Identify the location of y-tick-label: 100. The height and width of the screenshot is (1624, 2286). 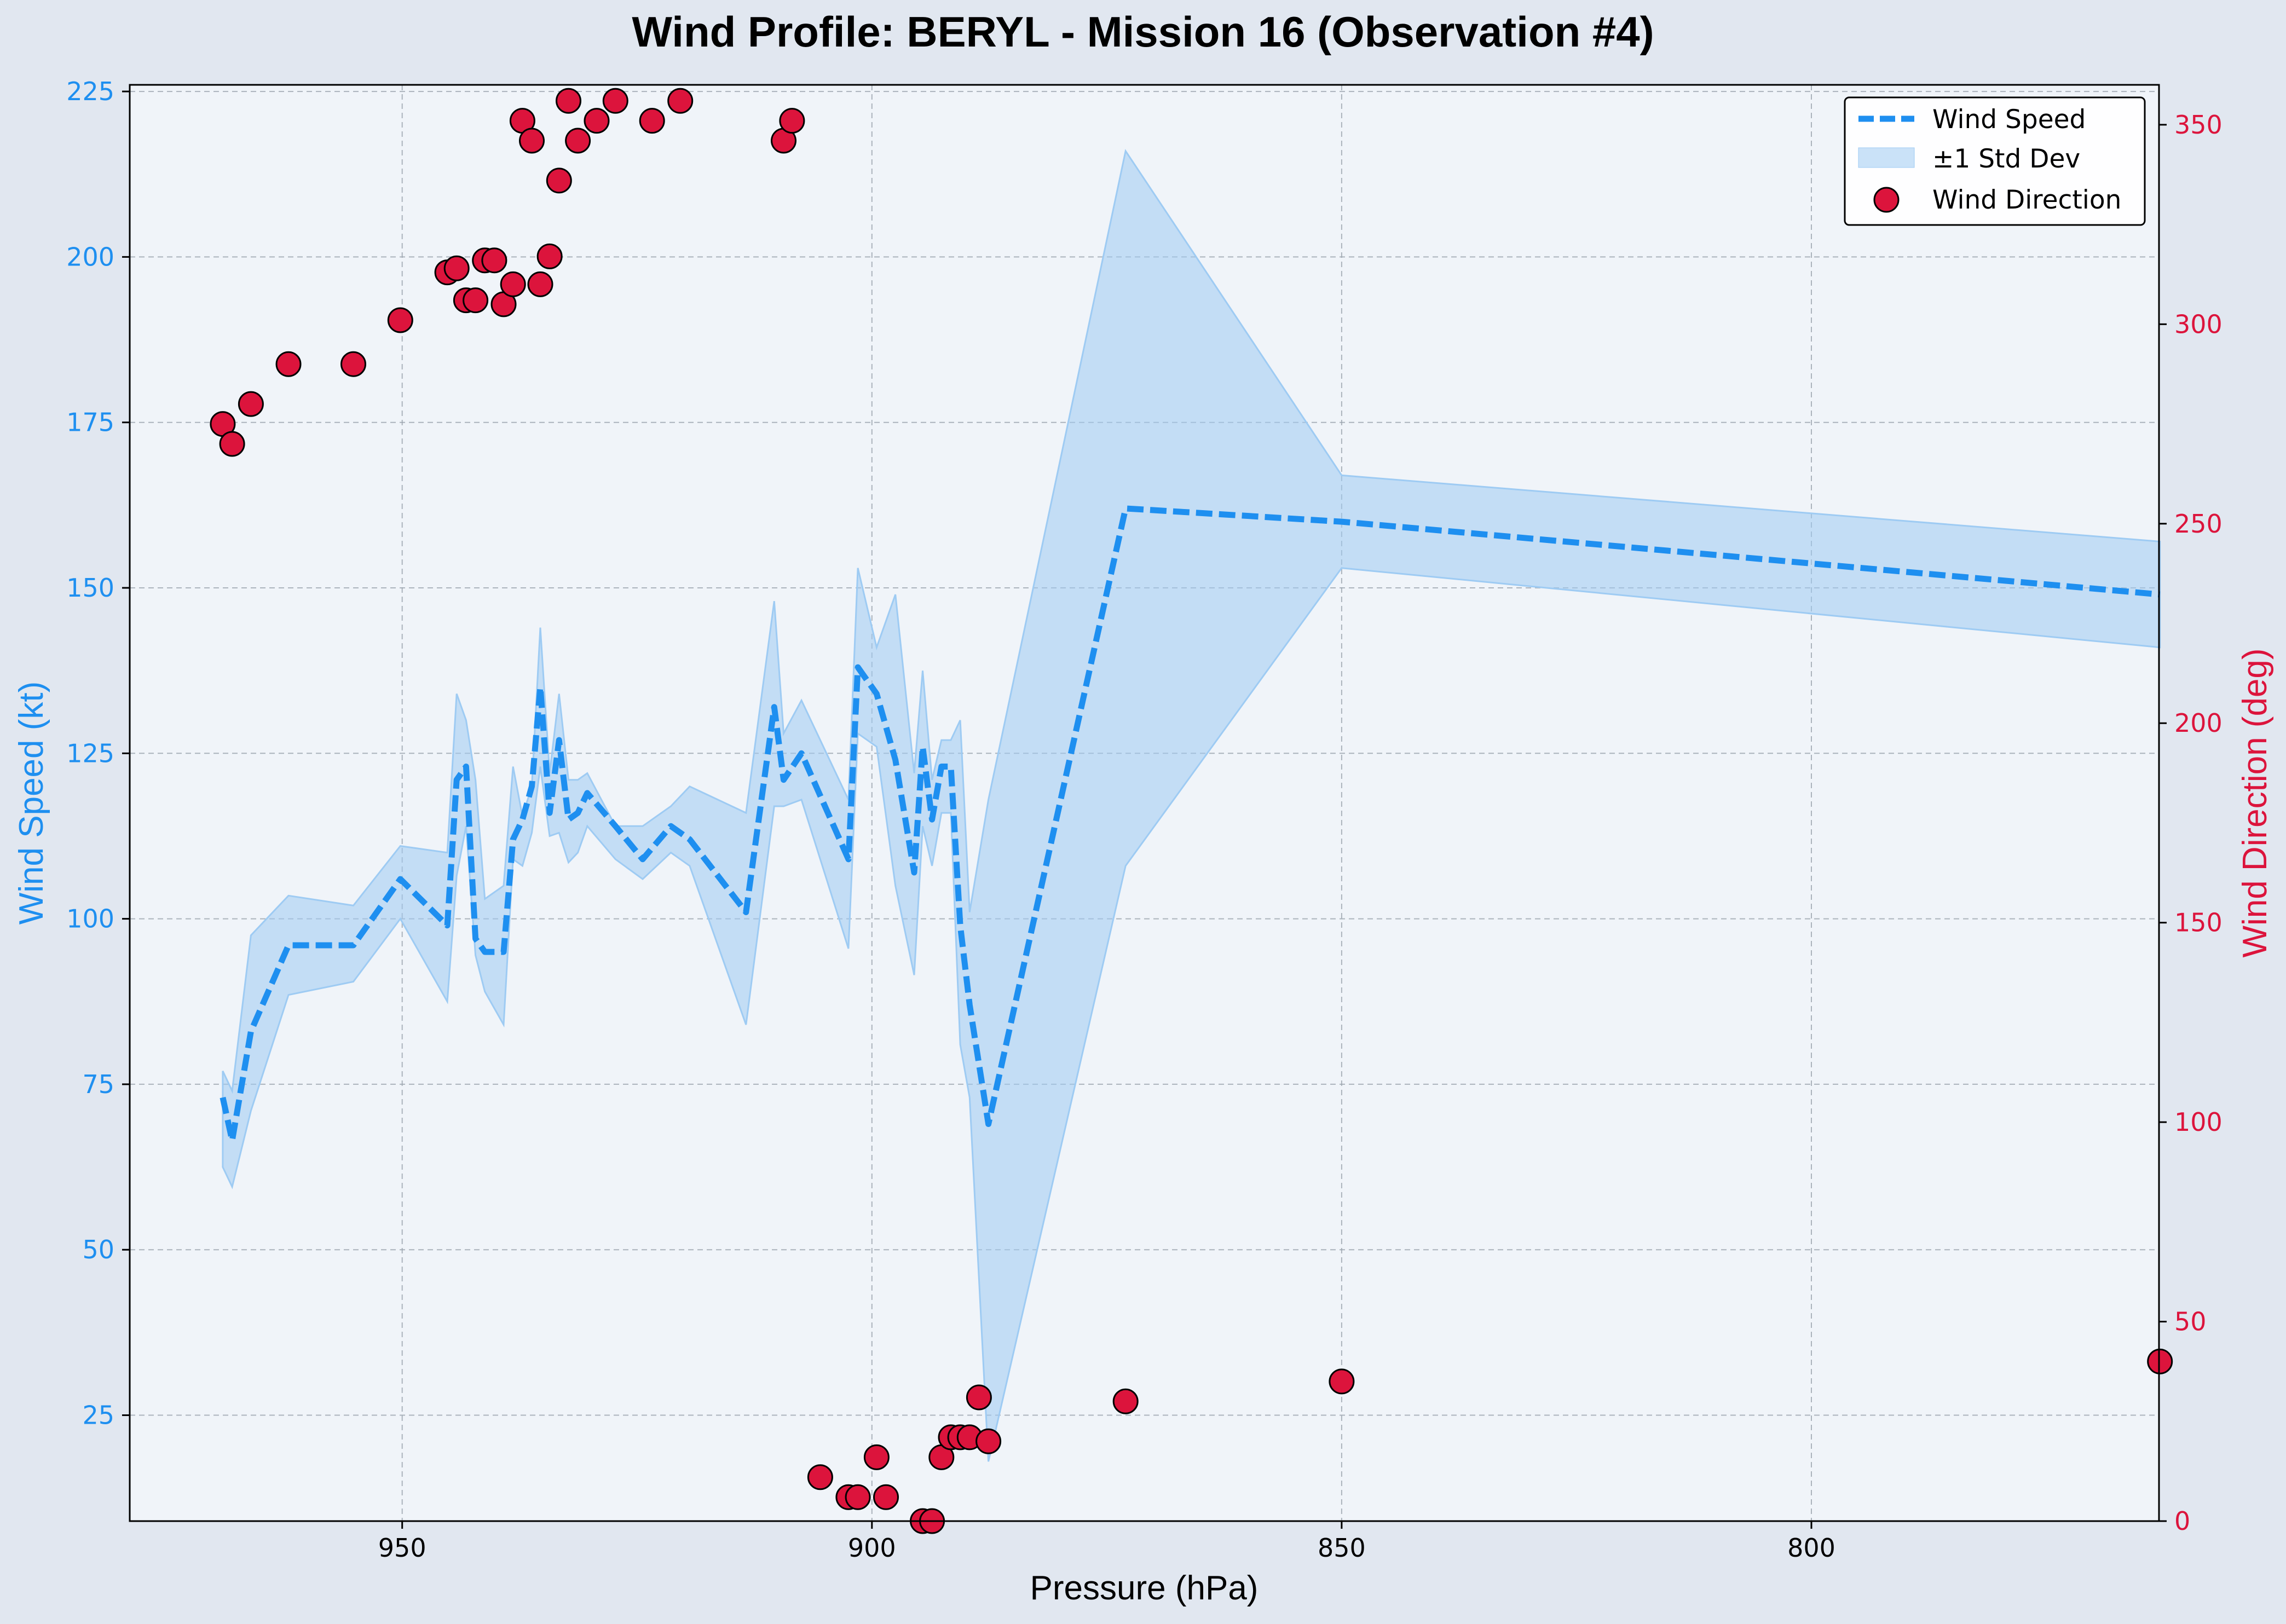
(90, 919).